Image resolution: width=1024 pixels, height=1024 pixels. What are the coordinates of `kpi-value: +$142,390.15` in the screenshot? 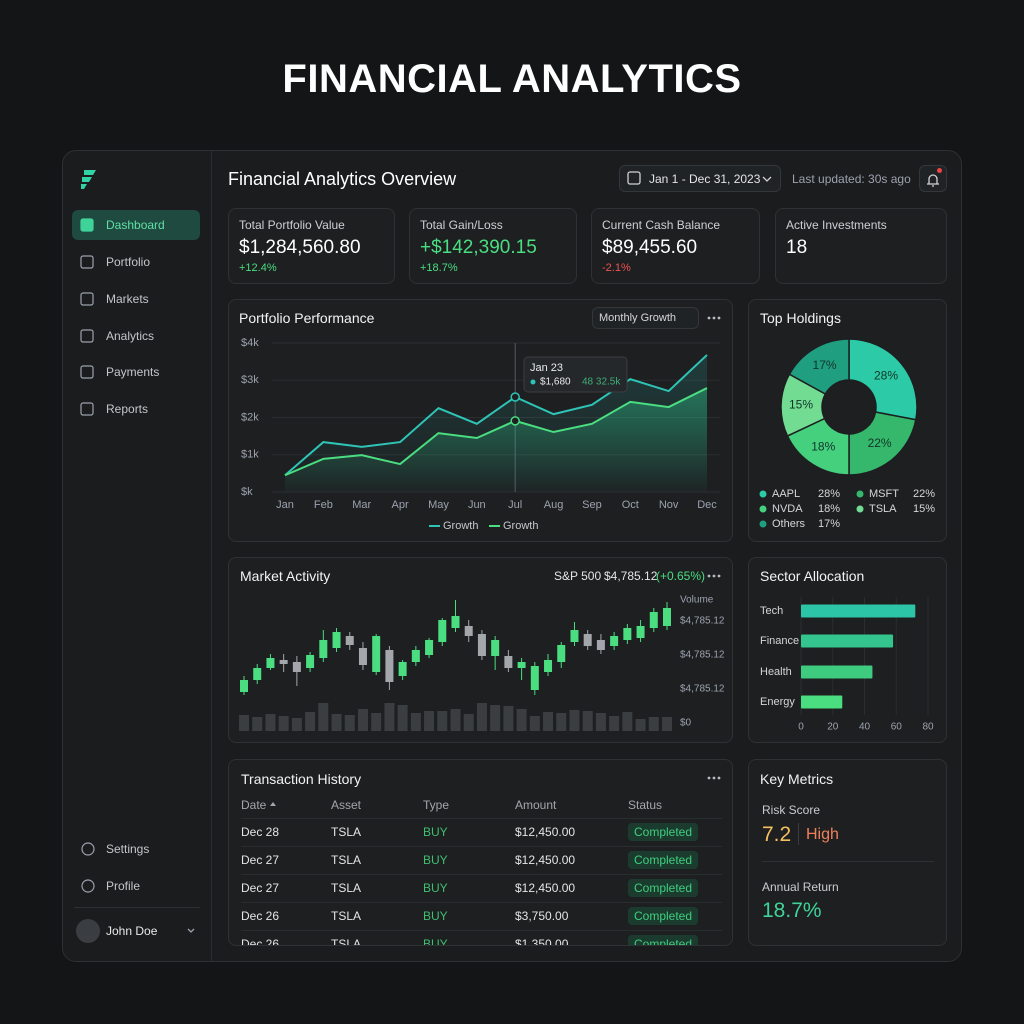 It's located at (478, 247).